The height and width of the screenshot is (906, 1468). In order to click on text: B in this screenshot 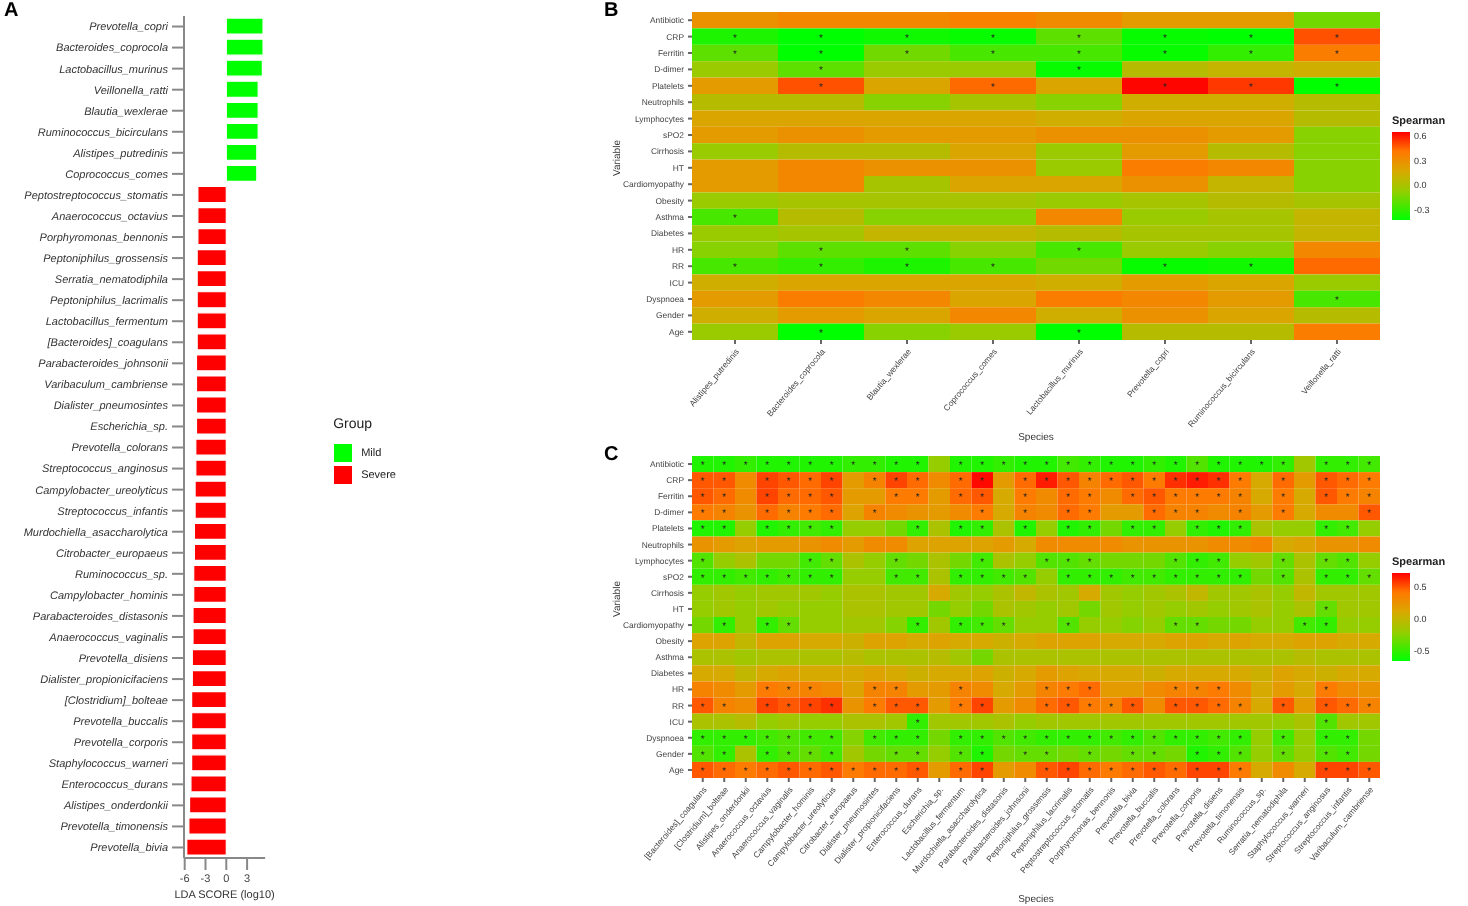, I will do `click(611, 11)`.